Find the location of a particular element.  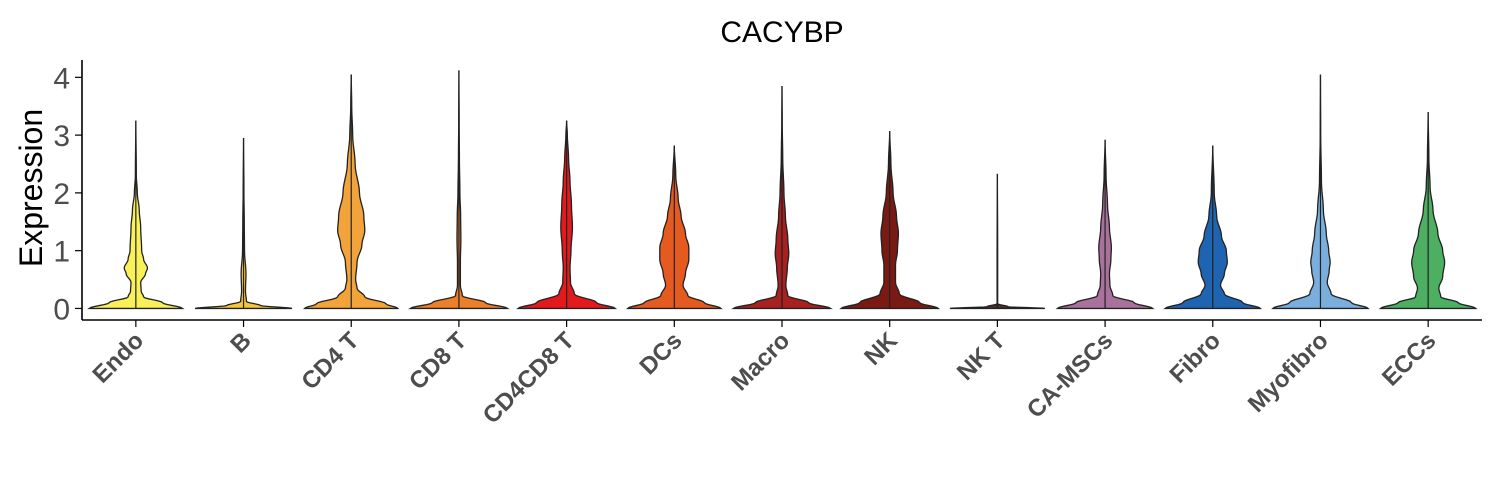

x-tick-label: CD4 T is located at coordinates (330, 361).